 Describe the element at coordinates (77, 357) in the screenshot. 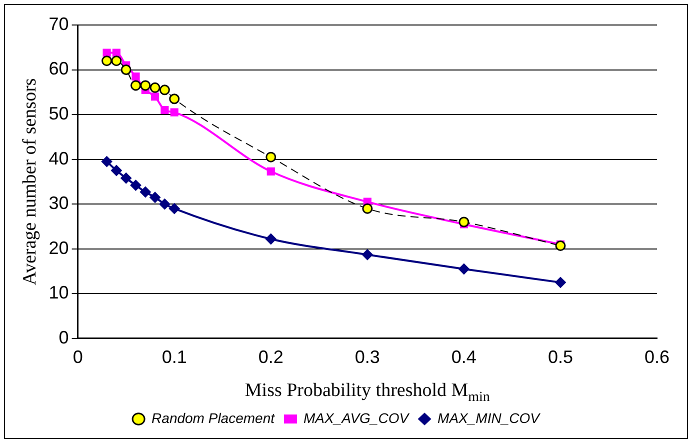

I see `x-tick-label: 0` at that location.